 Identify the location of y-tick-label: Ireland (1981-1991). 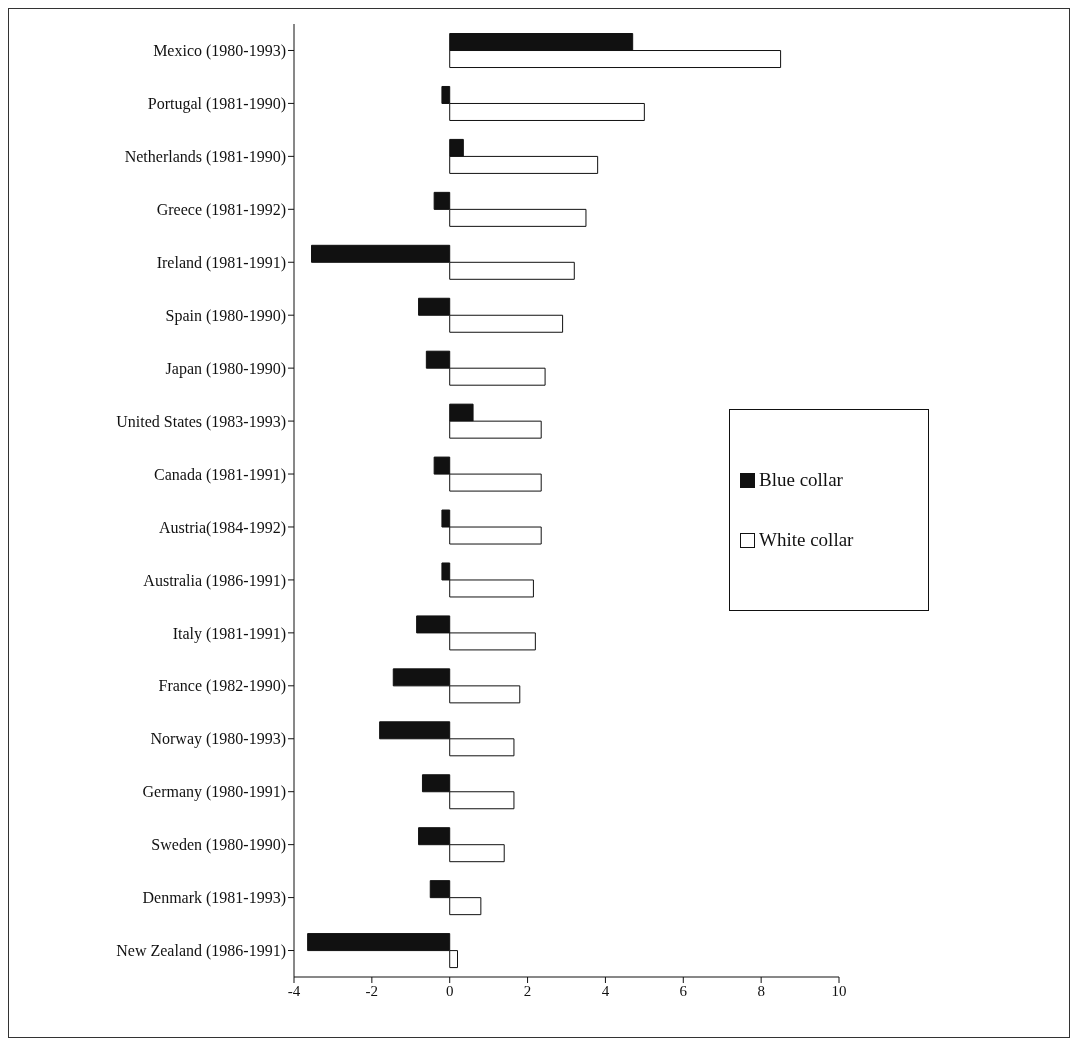
(221, 262).